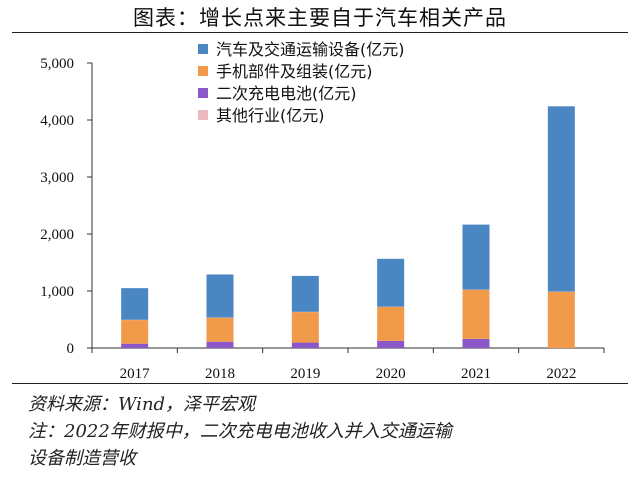  I want to click on legend-label: 手机部件及组装(亿元), so click(294, 71).